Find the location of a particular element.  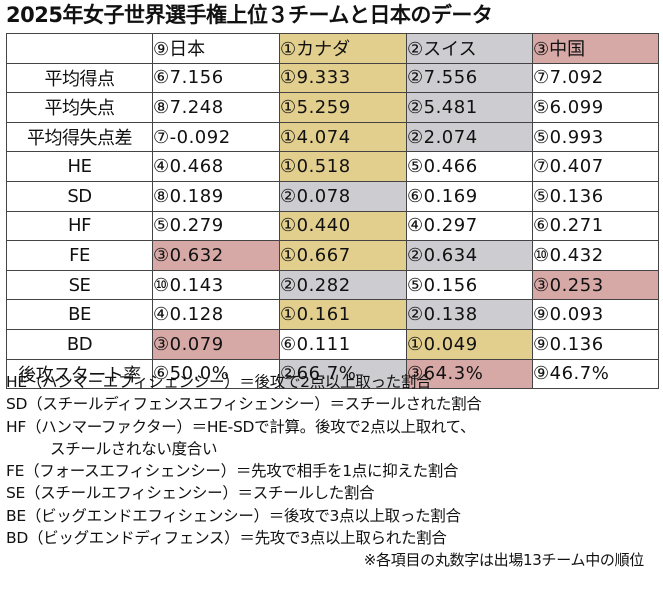

value-cell: ⑤0.136 is located at coordinates (595, 196).